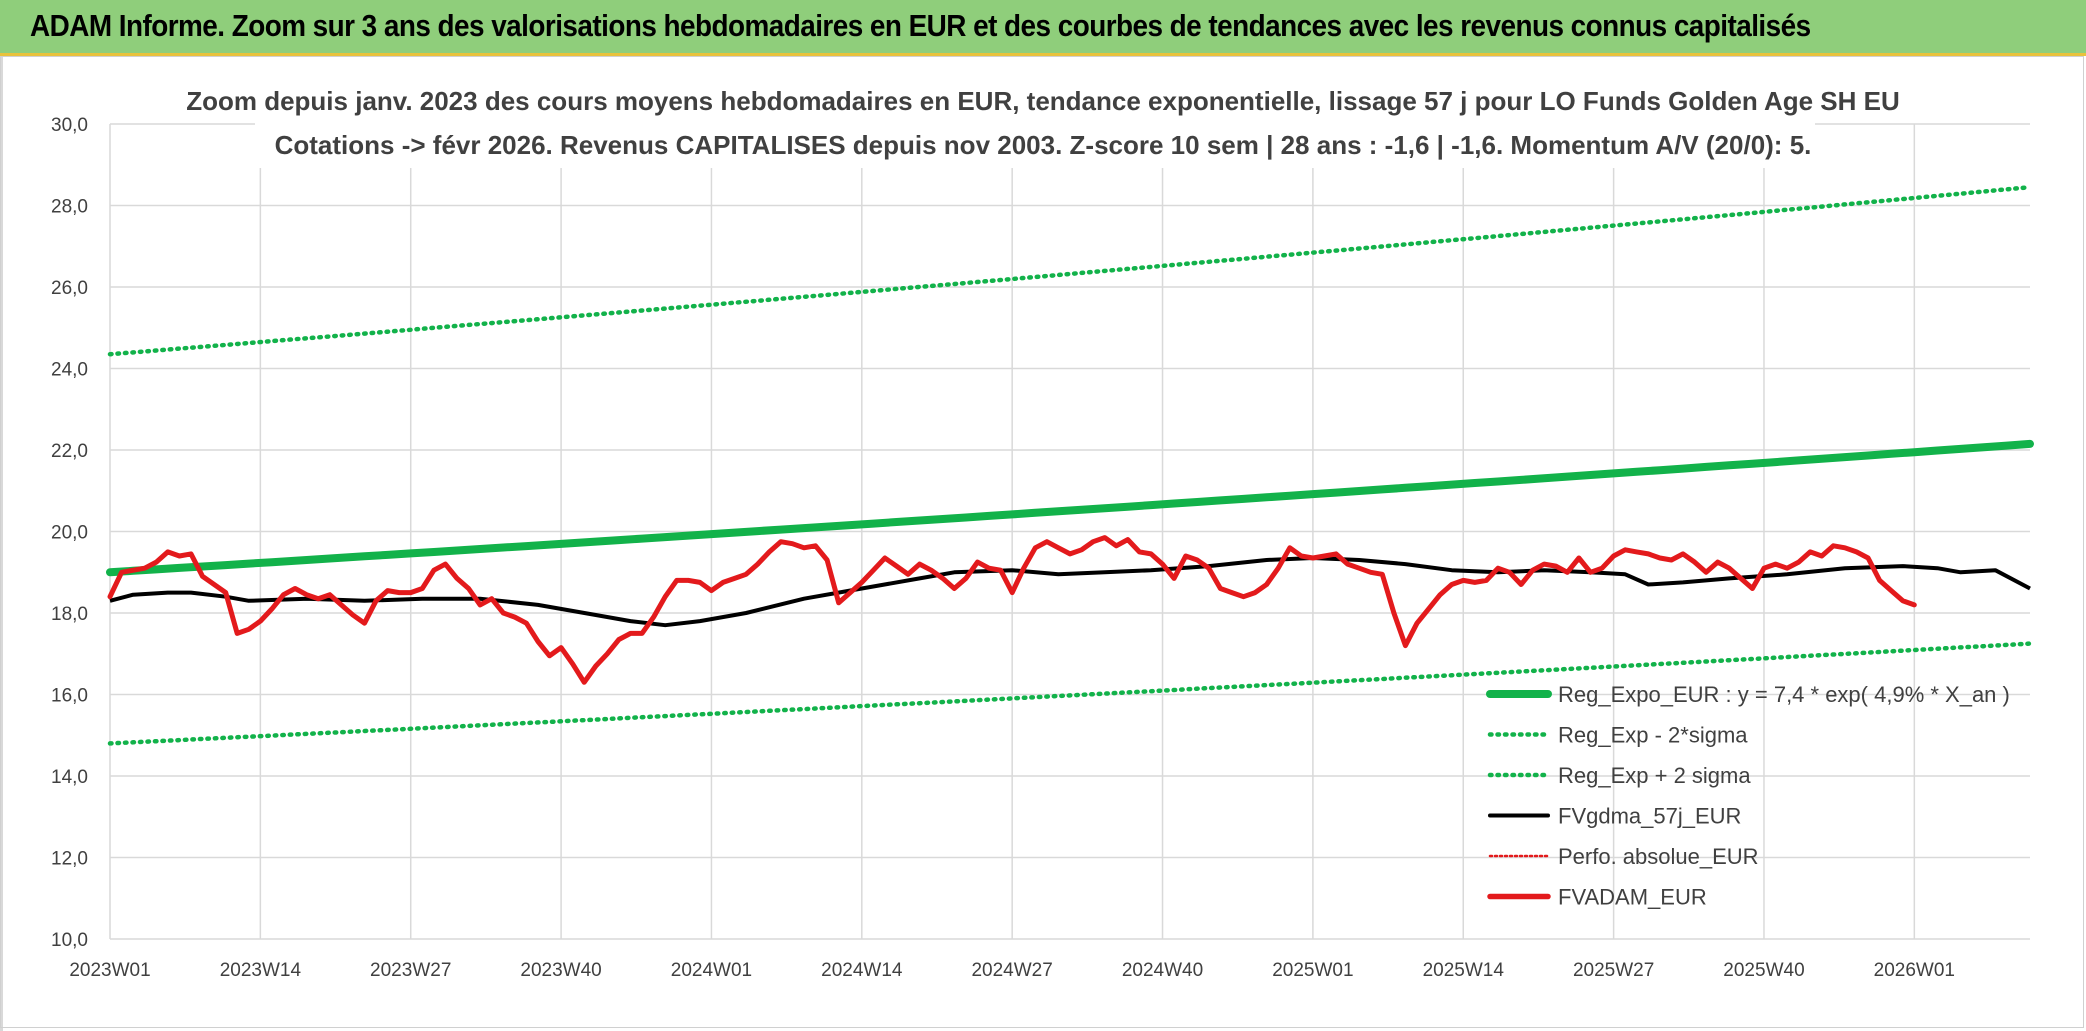 This screenshot has width=2086, height=1031. What do you see at coordinates (1035, 126) in the screenshot?
I see `title-backdrop` at bounding box center [1035, 126].